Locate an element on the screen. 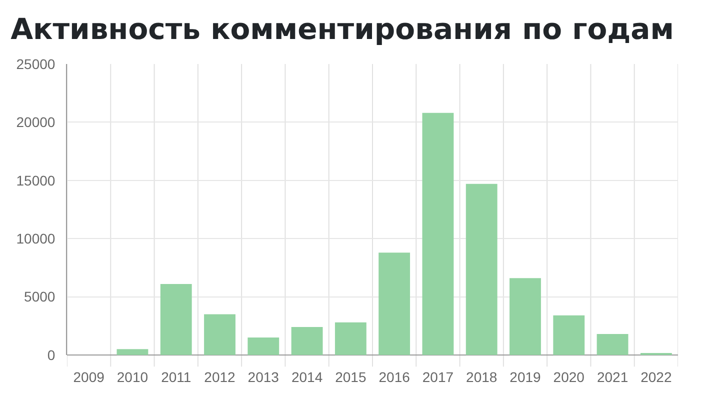 This screenshot has width=706, height=410. x-tick-label: 2017 is located at coordinates (438, 377).